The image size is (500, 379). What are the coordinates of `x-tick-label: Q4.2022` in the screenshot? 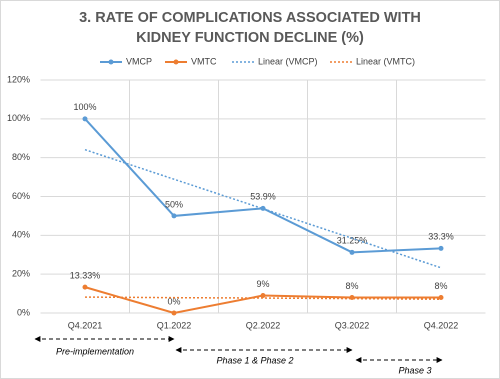 It's located at (441, 325).